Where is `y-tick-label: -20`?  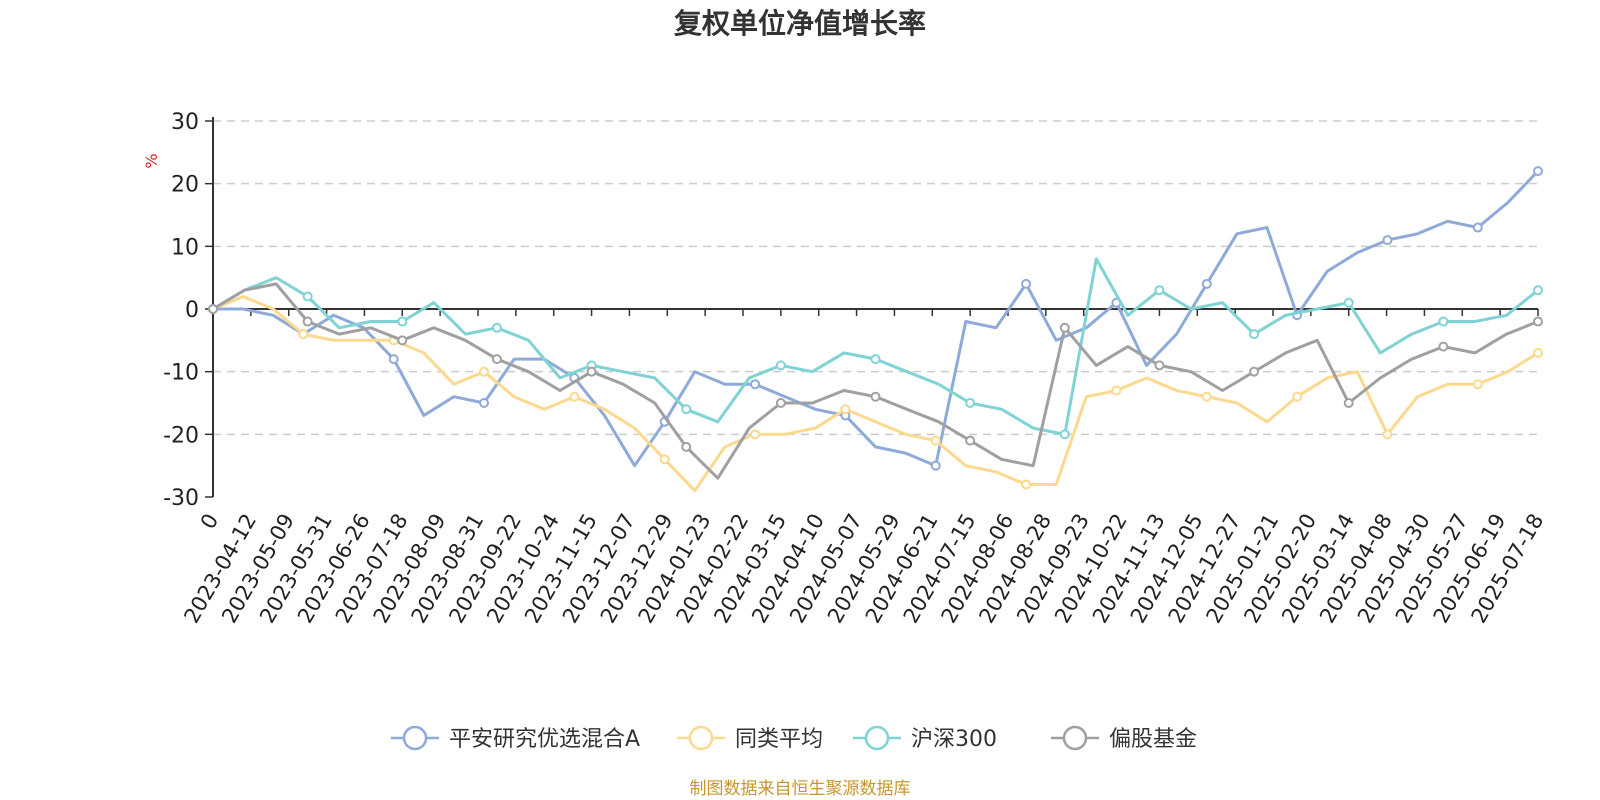 y-tick-label: -20 is located at coordinates (181, 435).